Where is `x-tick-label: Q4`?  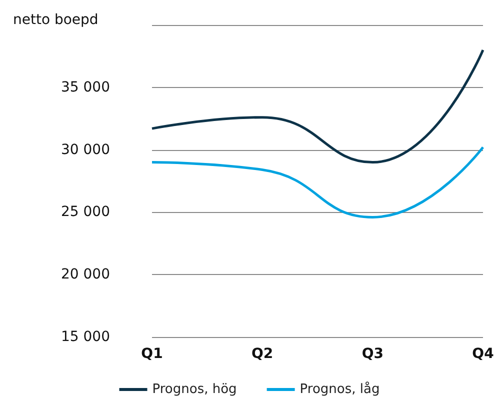
x-tick-label: Q4 is located at coordinates (483, 354).